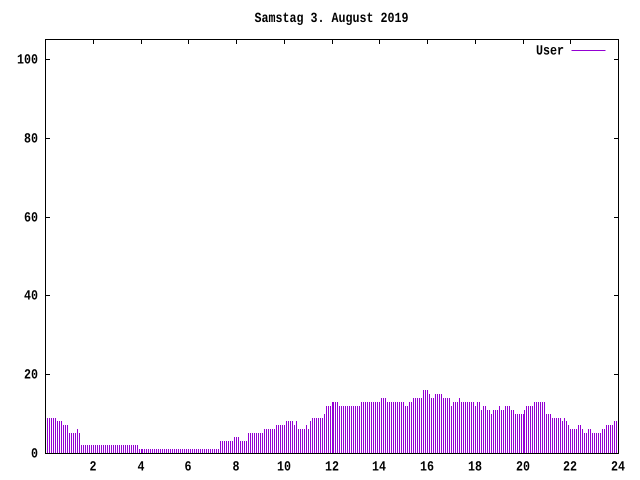 This screenshot has width=640, height=480. What do you see at coordinates (31, 297) in the screenshot?
I see `svg-text: 40` at bounding box center [31, 297].